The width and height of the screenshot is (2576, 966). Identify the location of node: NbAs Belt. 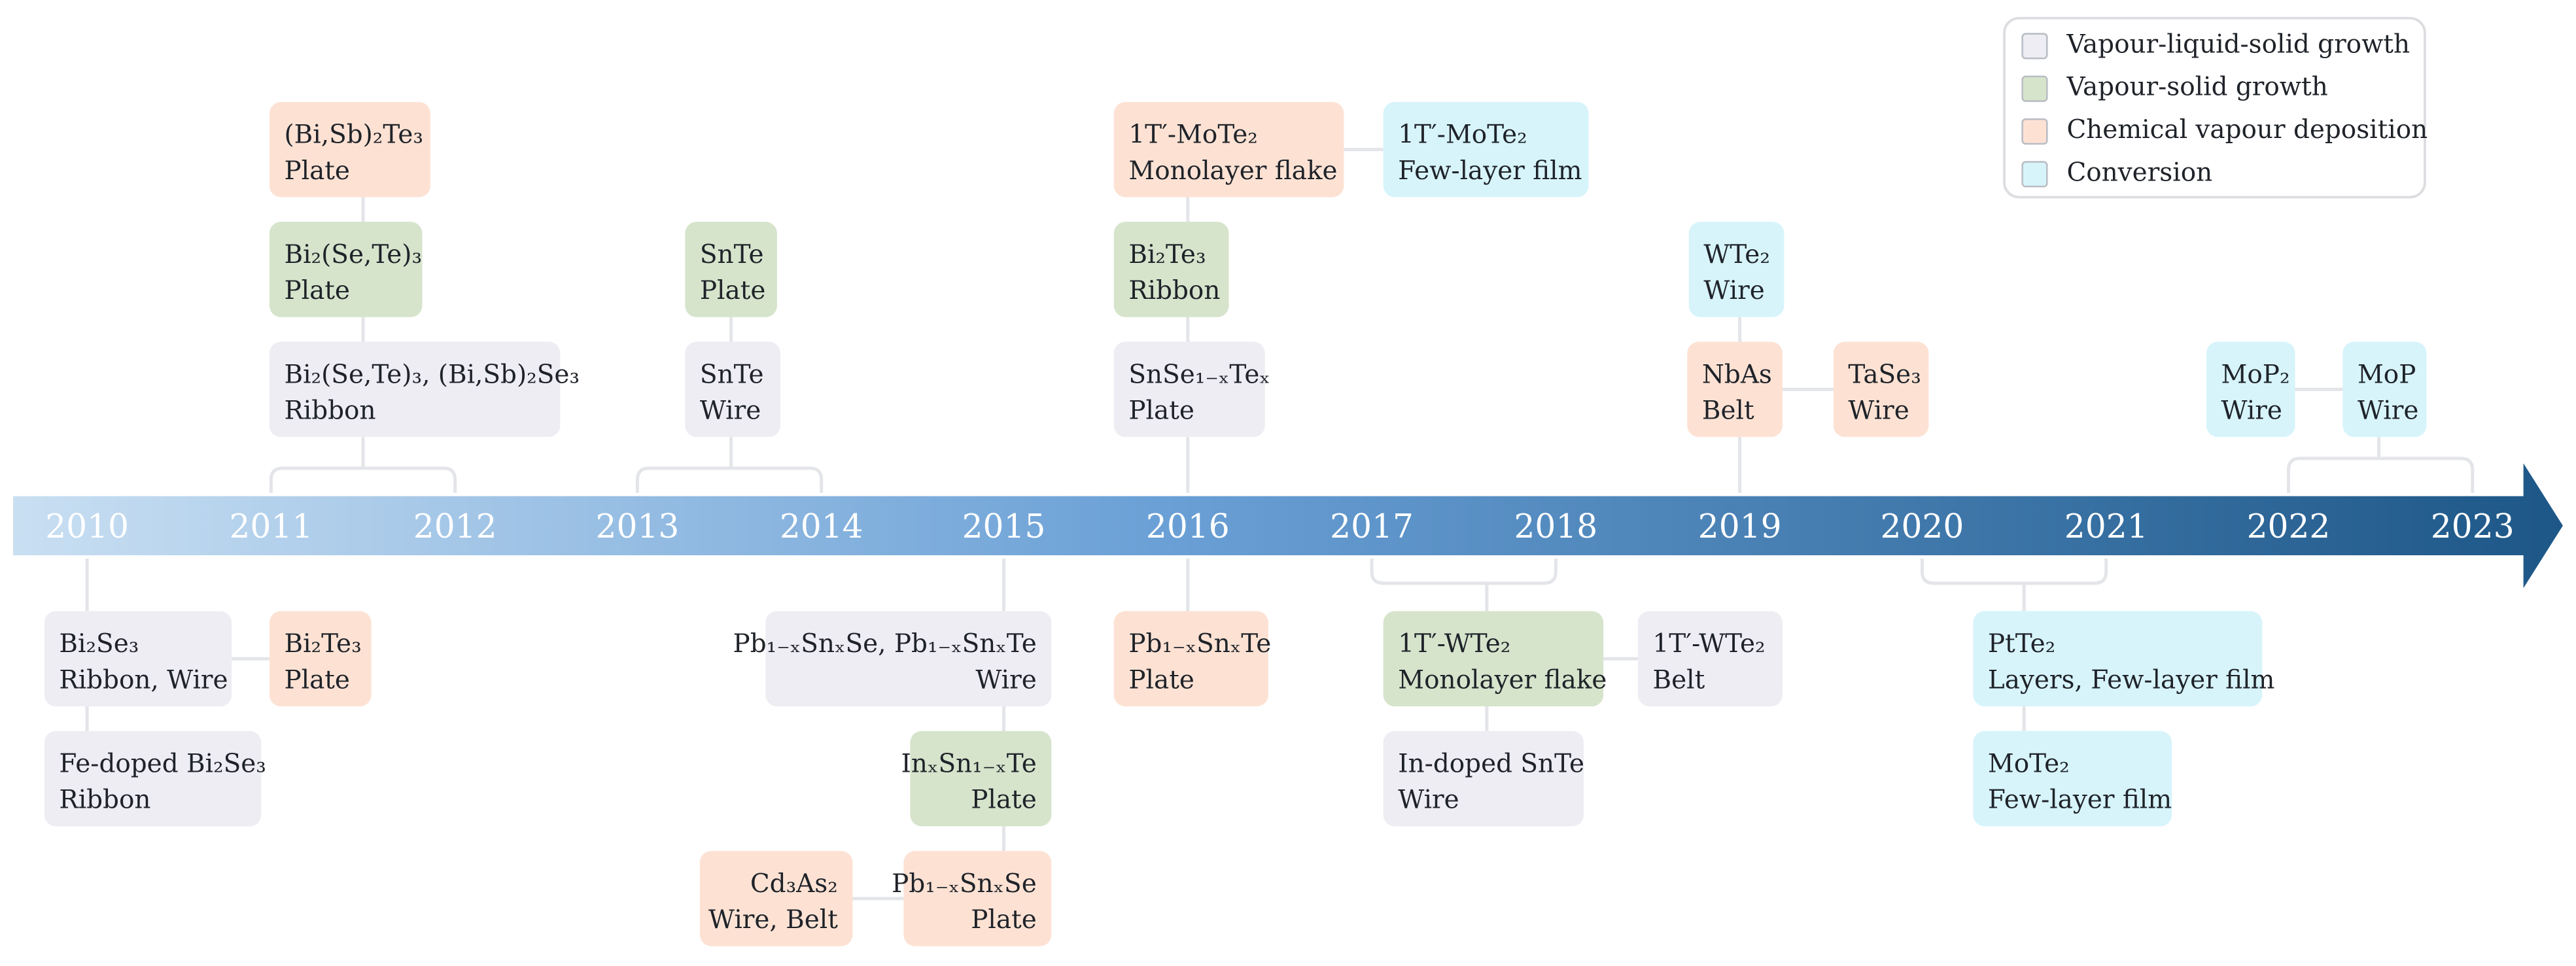
(1735, 389).